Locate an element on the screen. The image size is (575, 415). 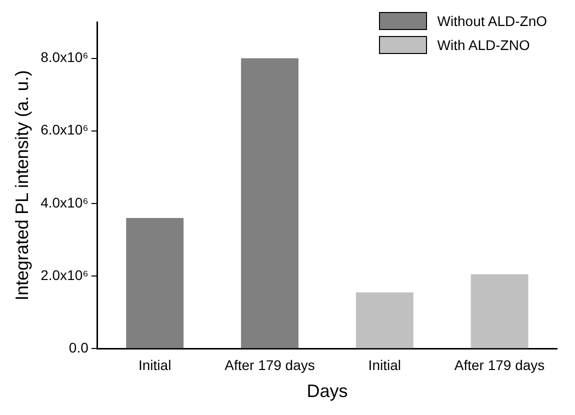
legend-label: Without ALD-ZnO is located at coordinates (492, 21).